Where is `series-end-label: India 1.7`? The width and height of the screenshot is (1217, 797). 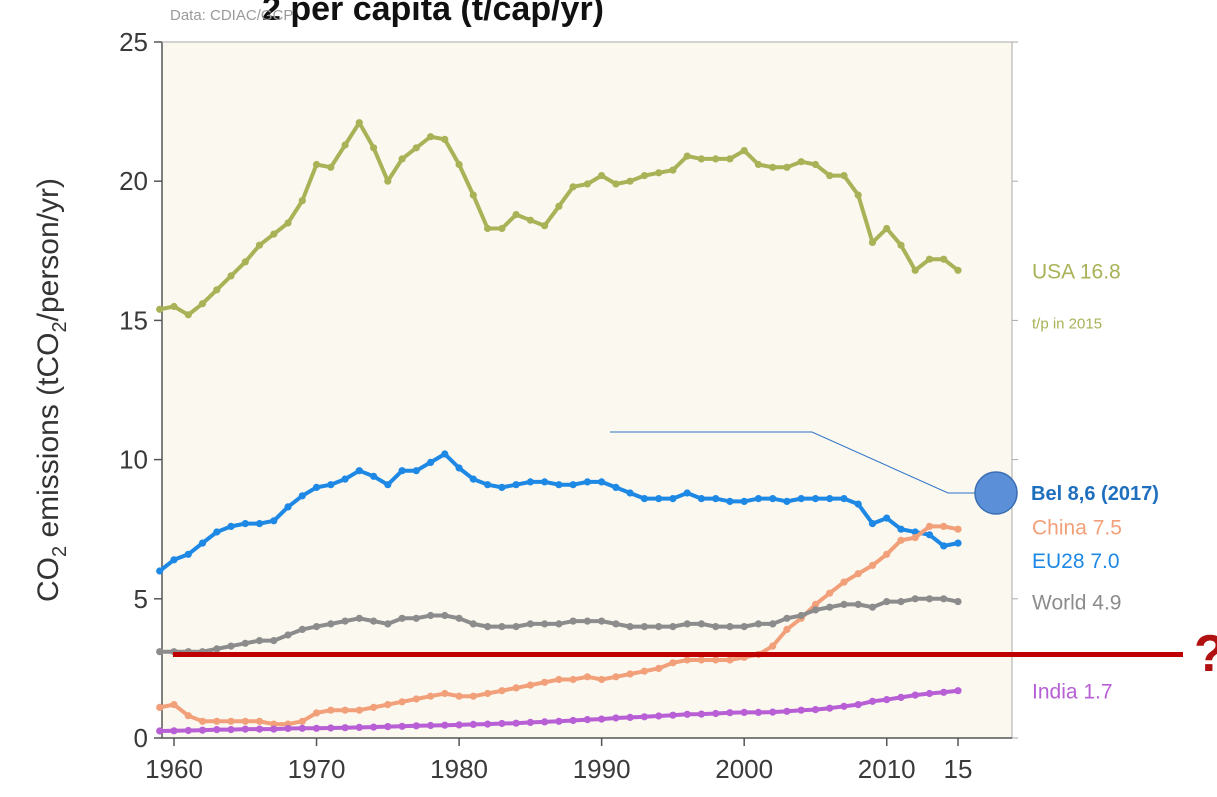 series-end-label: India 1.7 is located at coordinates (1072, 692).